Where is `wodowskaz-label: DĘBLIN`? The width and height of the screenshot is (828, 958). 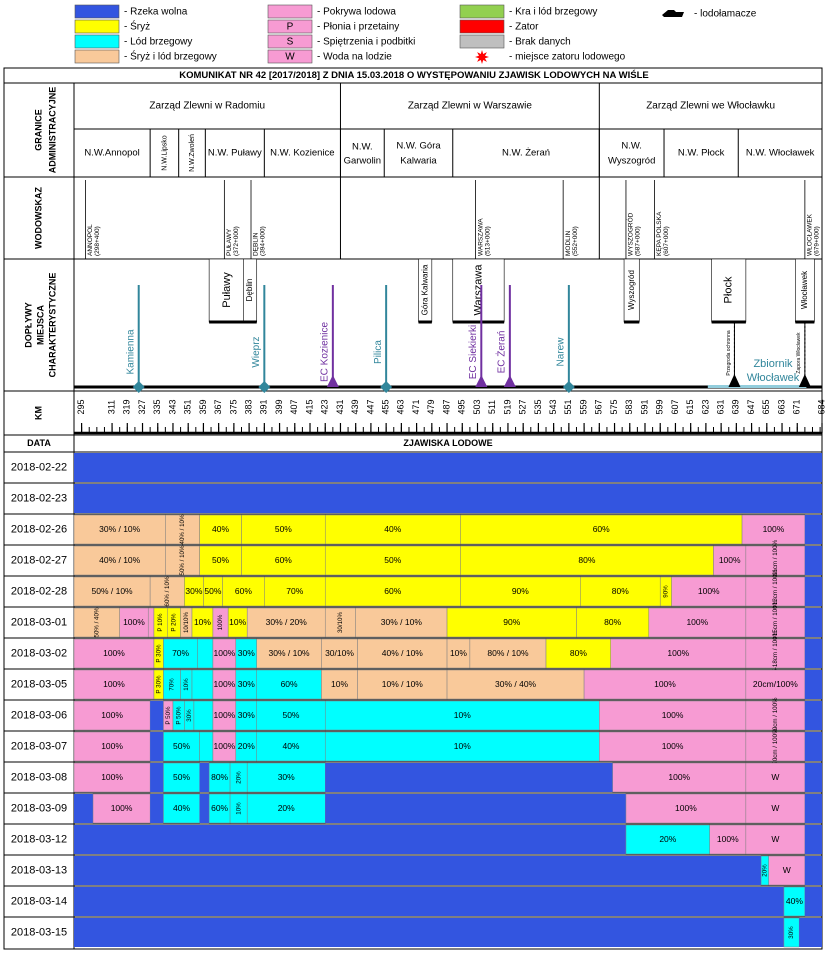 wodowskaz-label: DĘBLIN is located at coordinates (256, 244).